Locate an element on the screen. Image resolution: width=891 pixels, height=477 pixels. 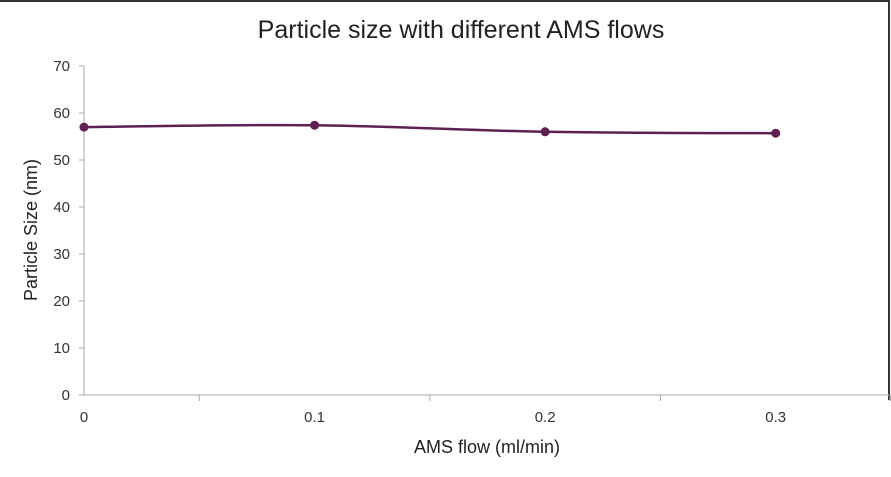
series-group is located at coordinates (430, 129).